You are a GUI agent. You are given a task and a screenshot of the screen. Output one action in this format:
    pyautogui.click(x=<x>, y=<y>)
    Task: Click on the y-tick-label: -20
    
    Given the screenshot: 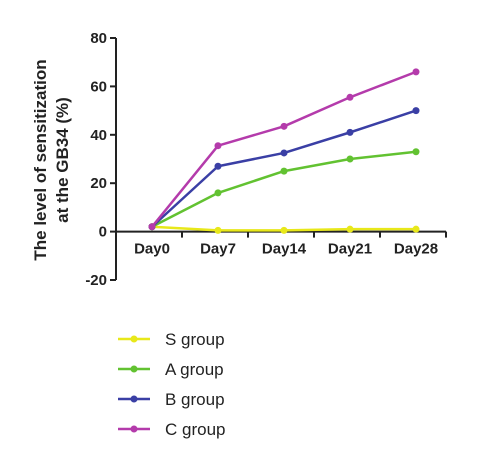 What is the action you would take?
    pyautogui.click(x=96, y=280)
    